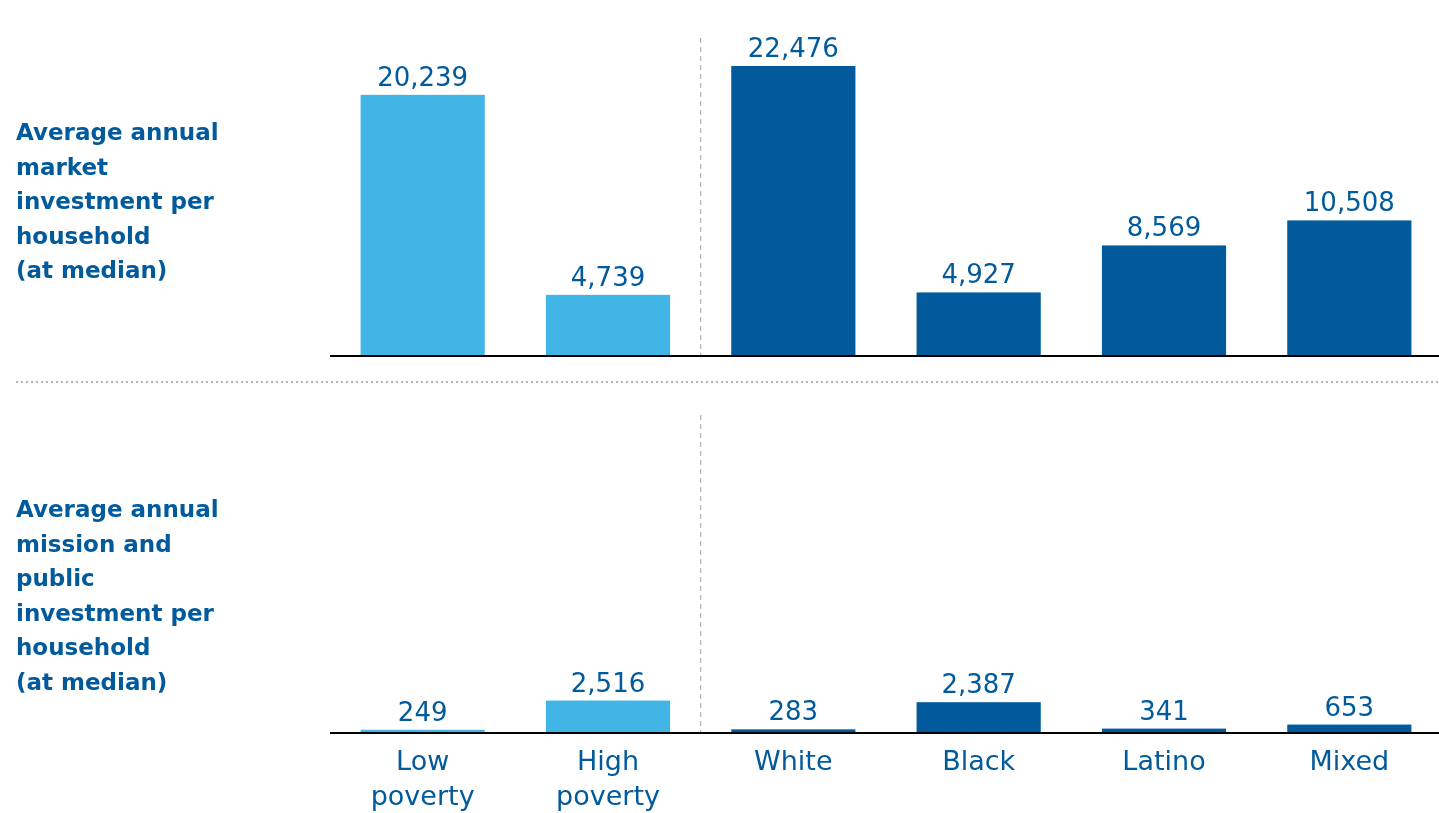  Describe the element at coordinates (793, 711) in the screenshot. I see `data-label: 283` at that location.